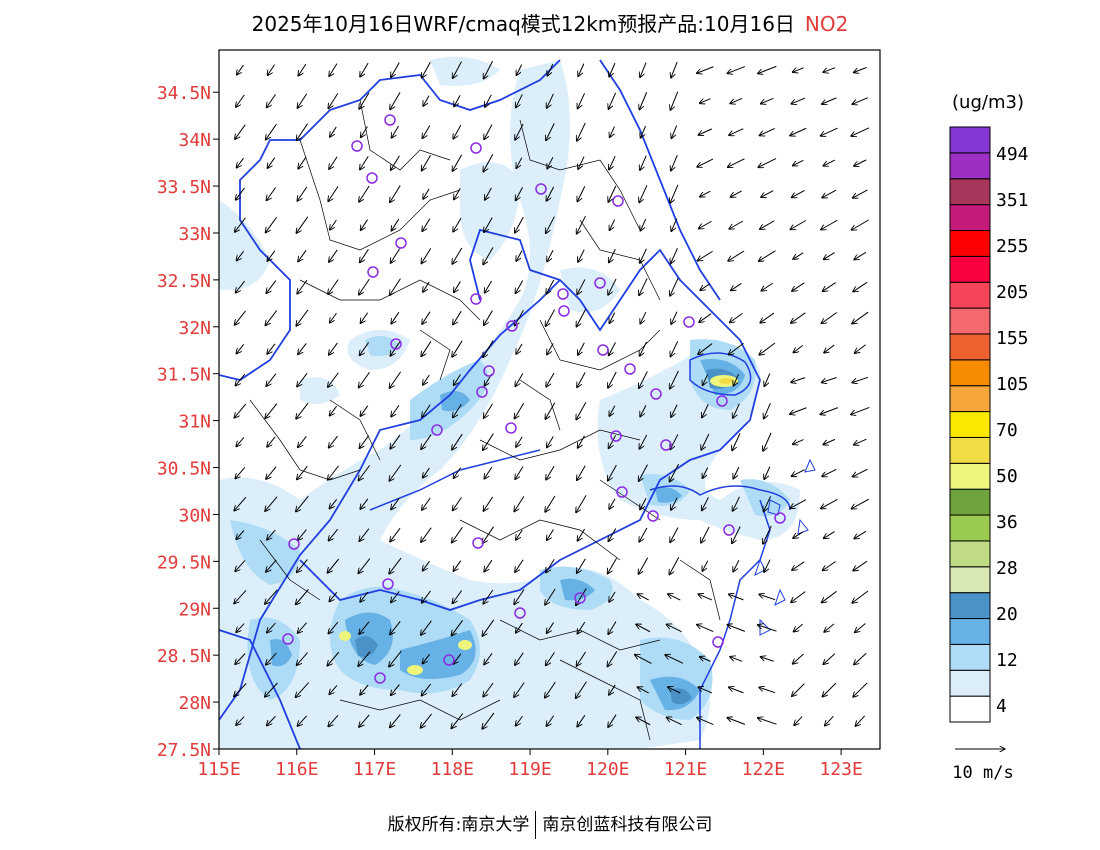  What do you see at coordinates (550, 824) in the screenshot?
I see `copyright-footer: 版权所有:南京大学 南京创蓝科技有限公司` at bounding box center [550, 824].